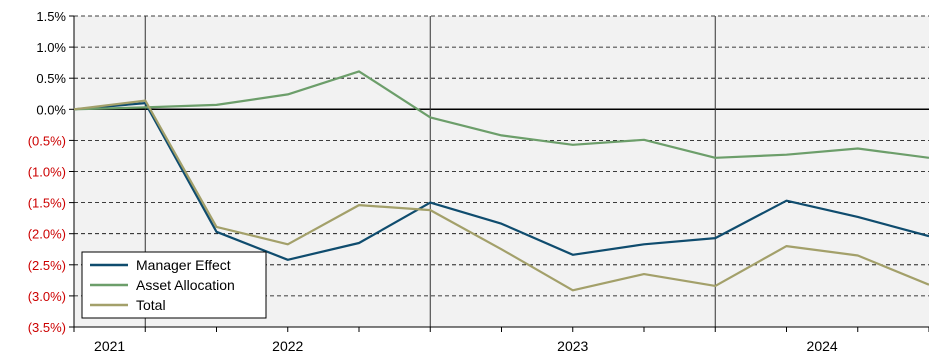  I want to click on legend: Manager Effect Asset Allocation Total, so click(174, 285).